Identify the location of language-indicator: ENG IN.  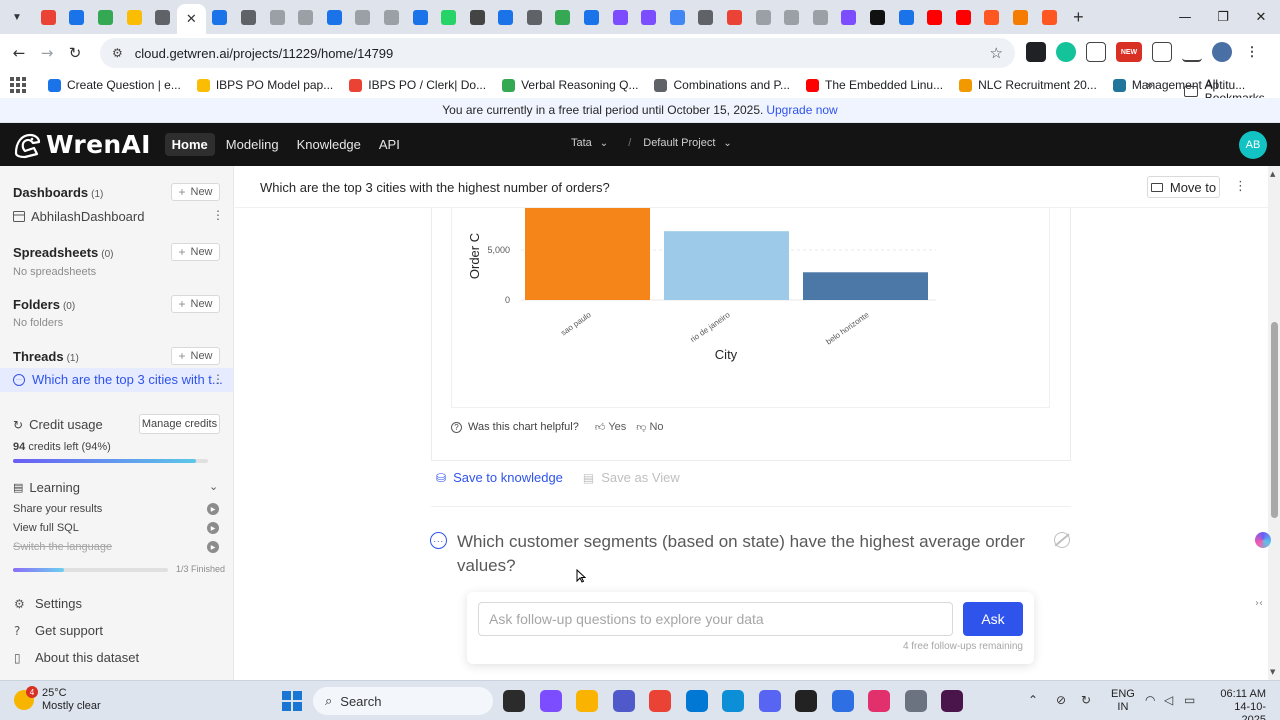
(1123, 700).